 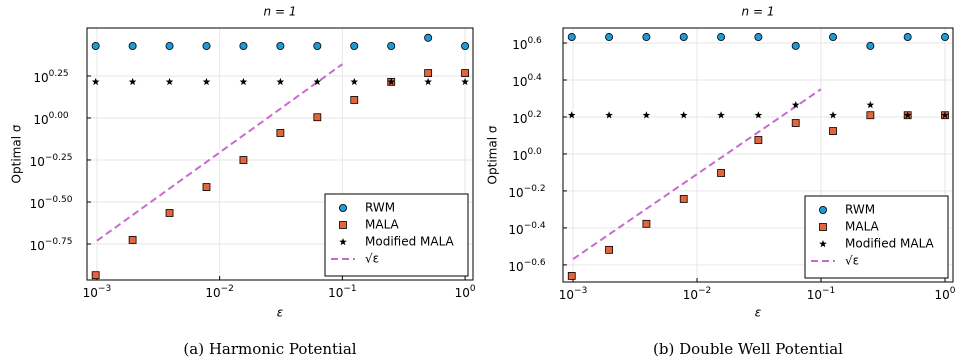 I want to click on legend-label: RWM, so click(x=860, y=210).